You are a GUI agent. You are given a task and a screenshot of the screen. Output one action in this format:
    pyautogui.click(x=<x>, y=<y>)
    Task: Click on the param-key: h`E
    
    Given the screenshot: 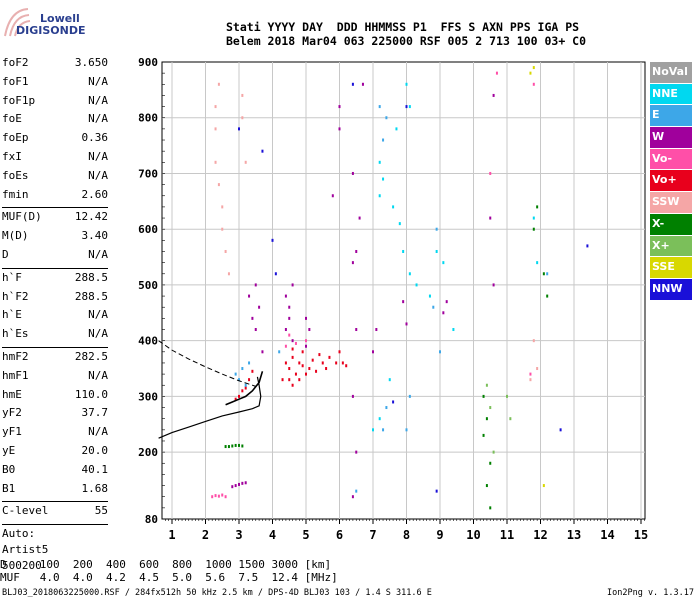 What is the action you would take?
    pyautogui.click(x=12, y=315)
    